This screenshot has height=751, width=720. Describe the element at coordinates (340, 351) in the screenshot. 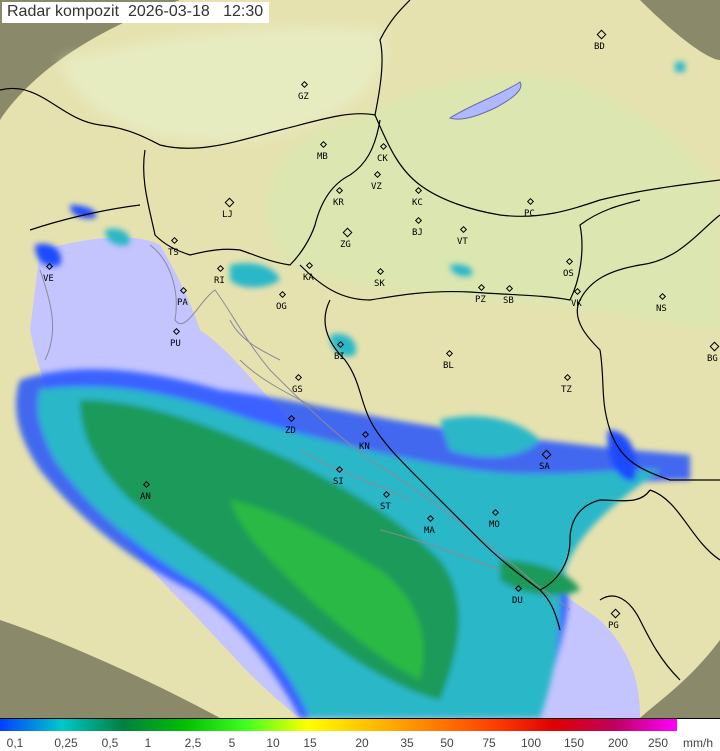

I see `city-bi: BI` at that location.